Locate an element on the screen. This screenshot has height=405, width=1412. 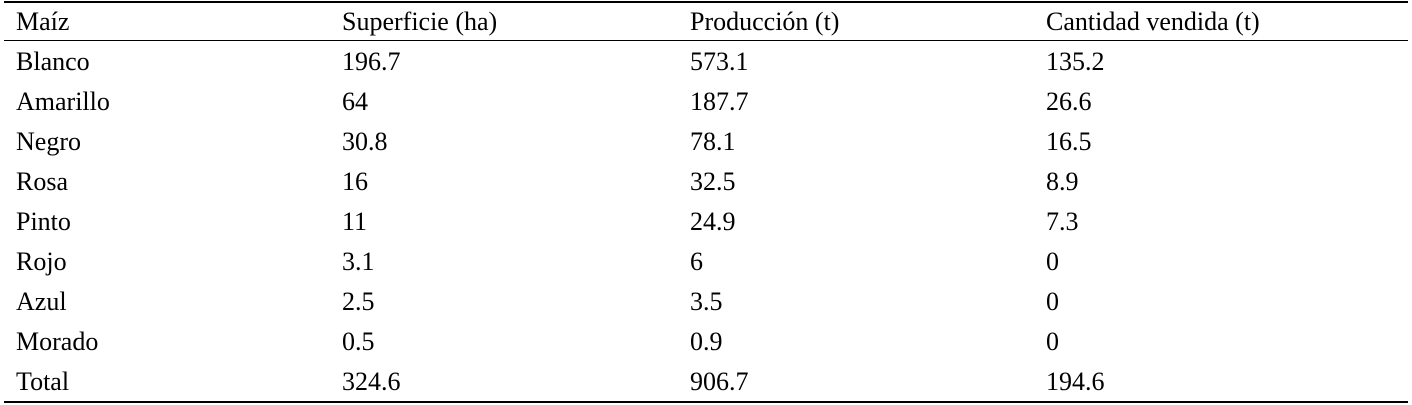
cell-value: 11 is located at coordinates (355, 221).